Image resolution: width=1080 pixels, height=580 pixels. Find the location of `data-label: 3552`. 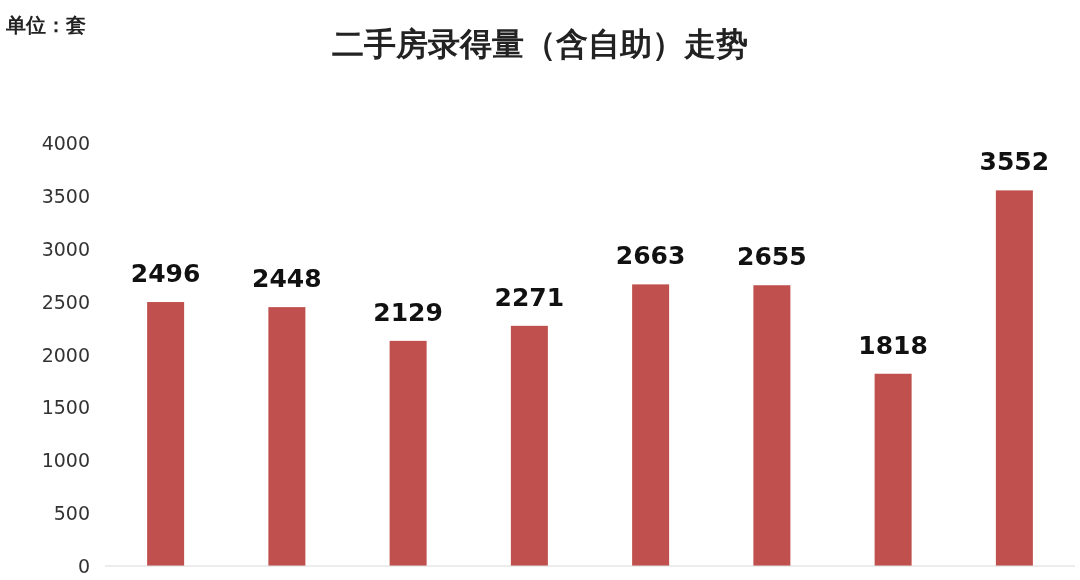

data-label: 3552 is located at coordinates (1014, 162).